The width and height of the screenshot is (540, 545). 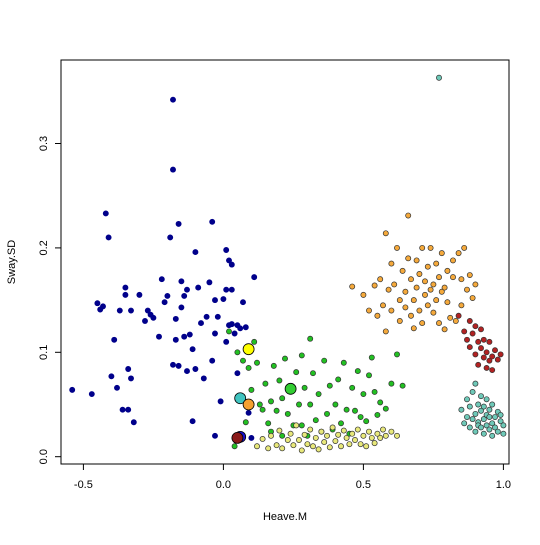 What do you see at coordinates (223, 485) in the screenshot?
I see `x-tick-label: 0.0` at bounding box center [223, 485].